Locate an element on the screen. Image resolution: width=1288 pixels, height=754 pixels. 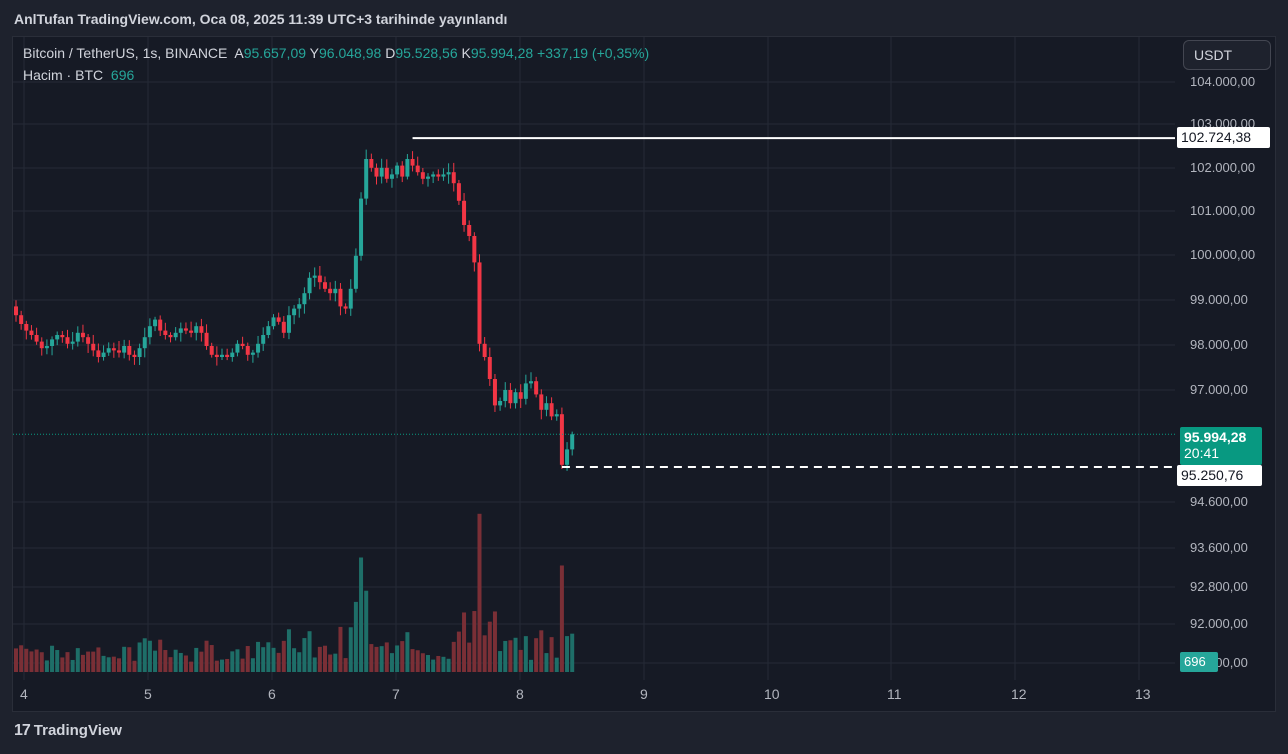
price-tick-label: 104.000,00 is located at coordinates (1223, 81).